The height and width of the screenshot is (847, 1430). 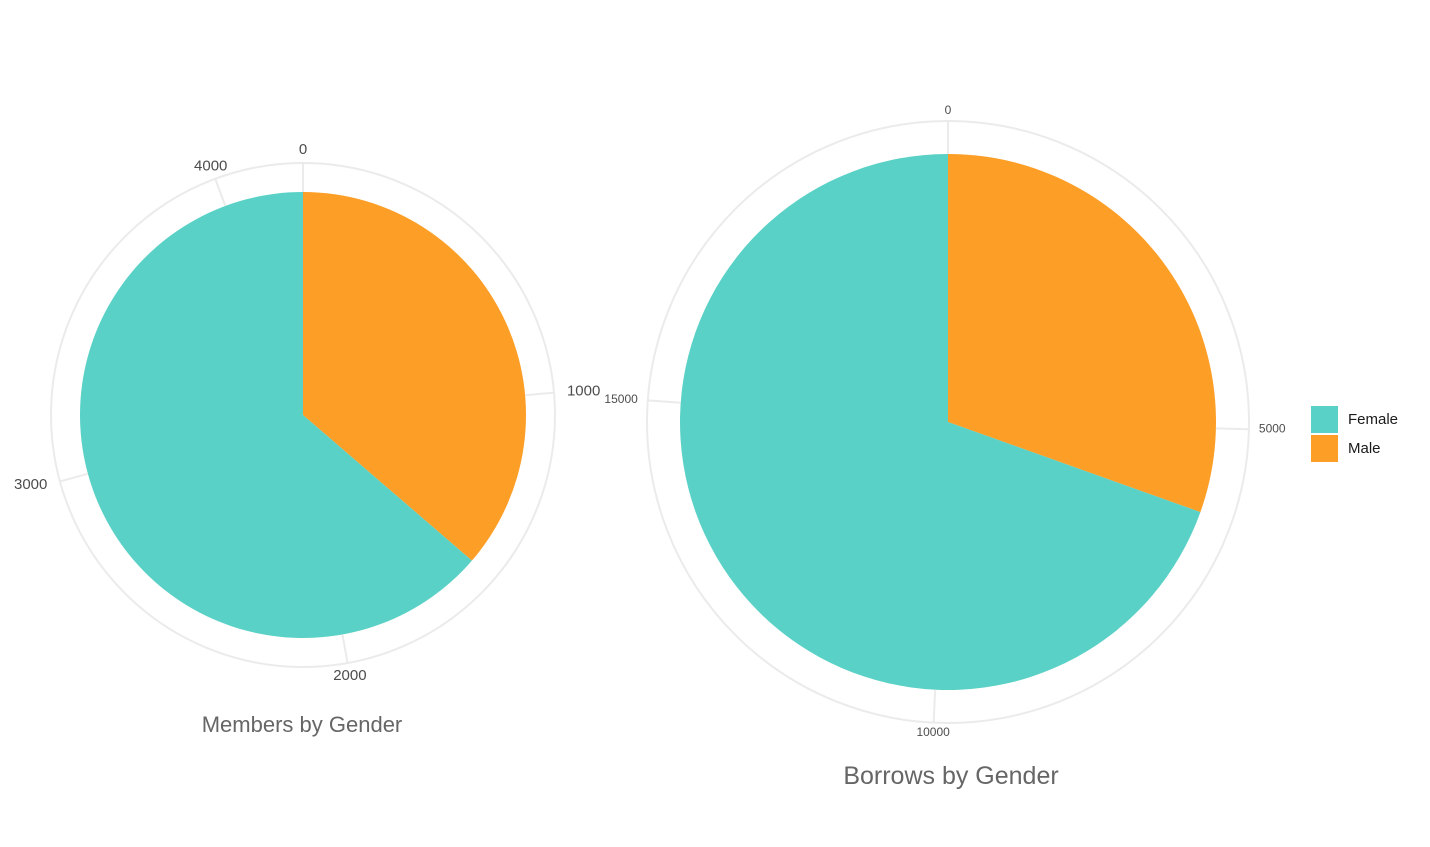 What do you see at coordinates (1324, 419) in the screenshot?
I see `legend-key-female` at bounding box center [1324, 419].